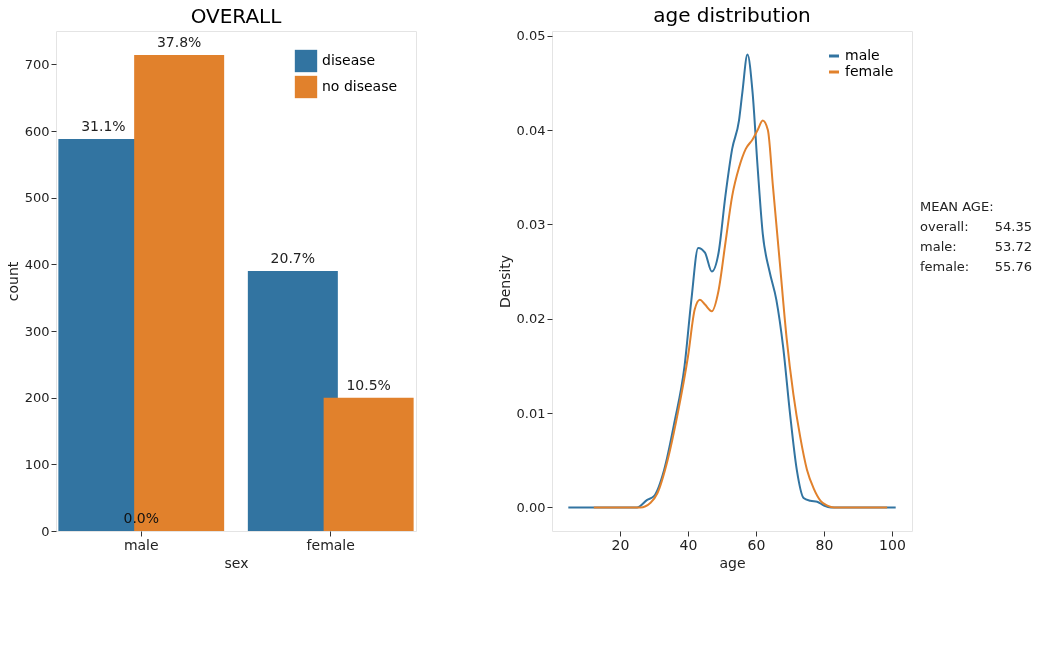 Image resolution: width=1053 pixels, height=670 pixels. What do you see at coordinates (688, 544) in the screenshot?
I see `x-tick-label: 40` at bounding box center [688, 544].